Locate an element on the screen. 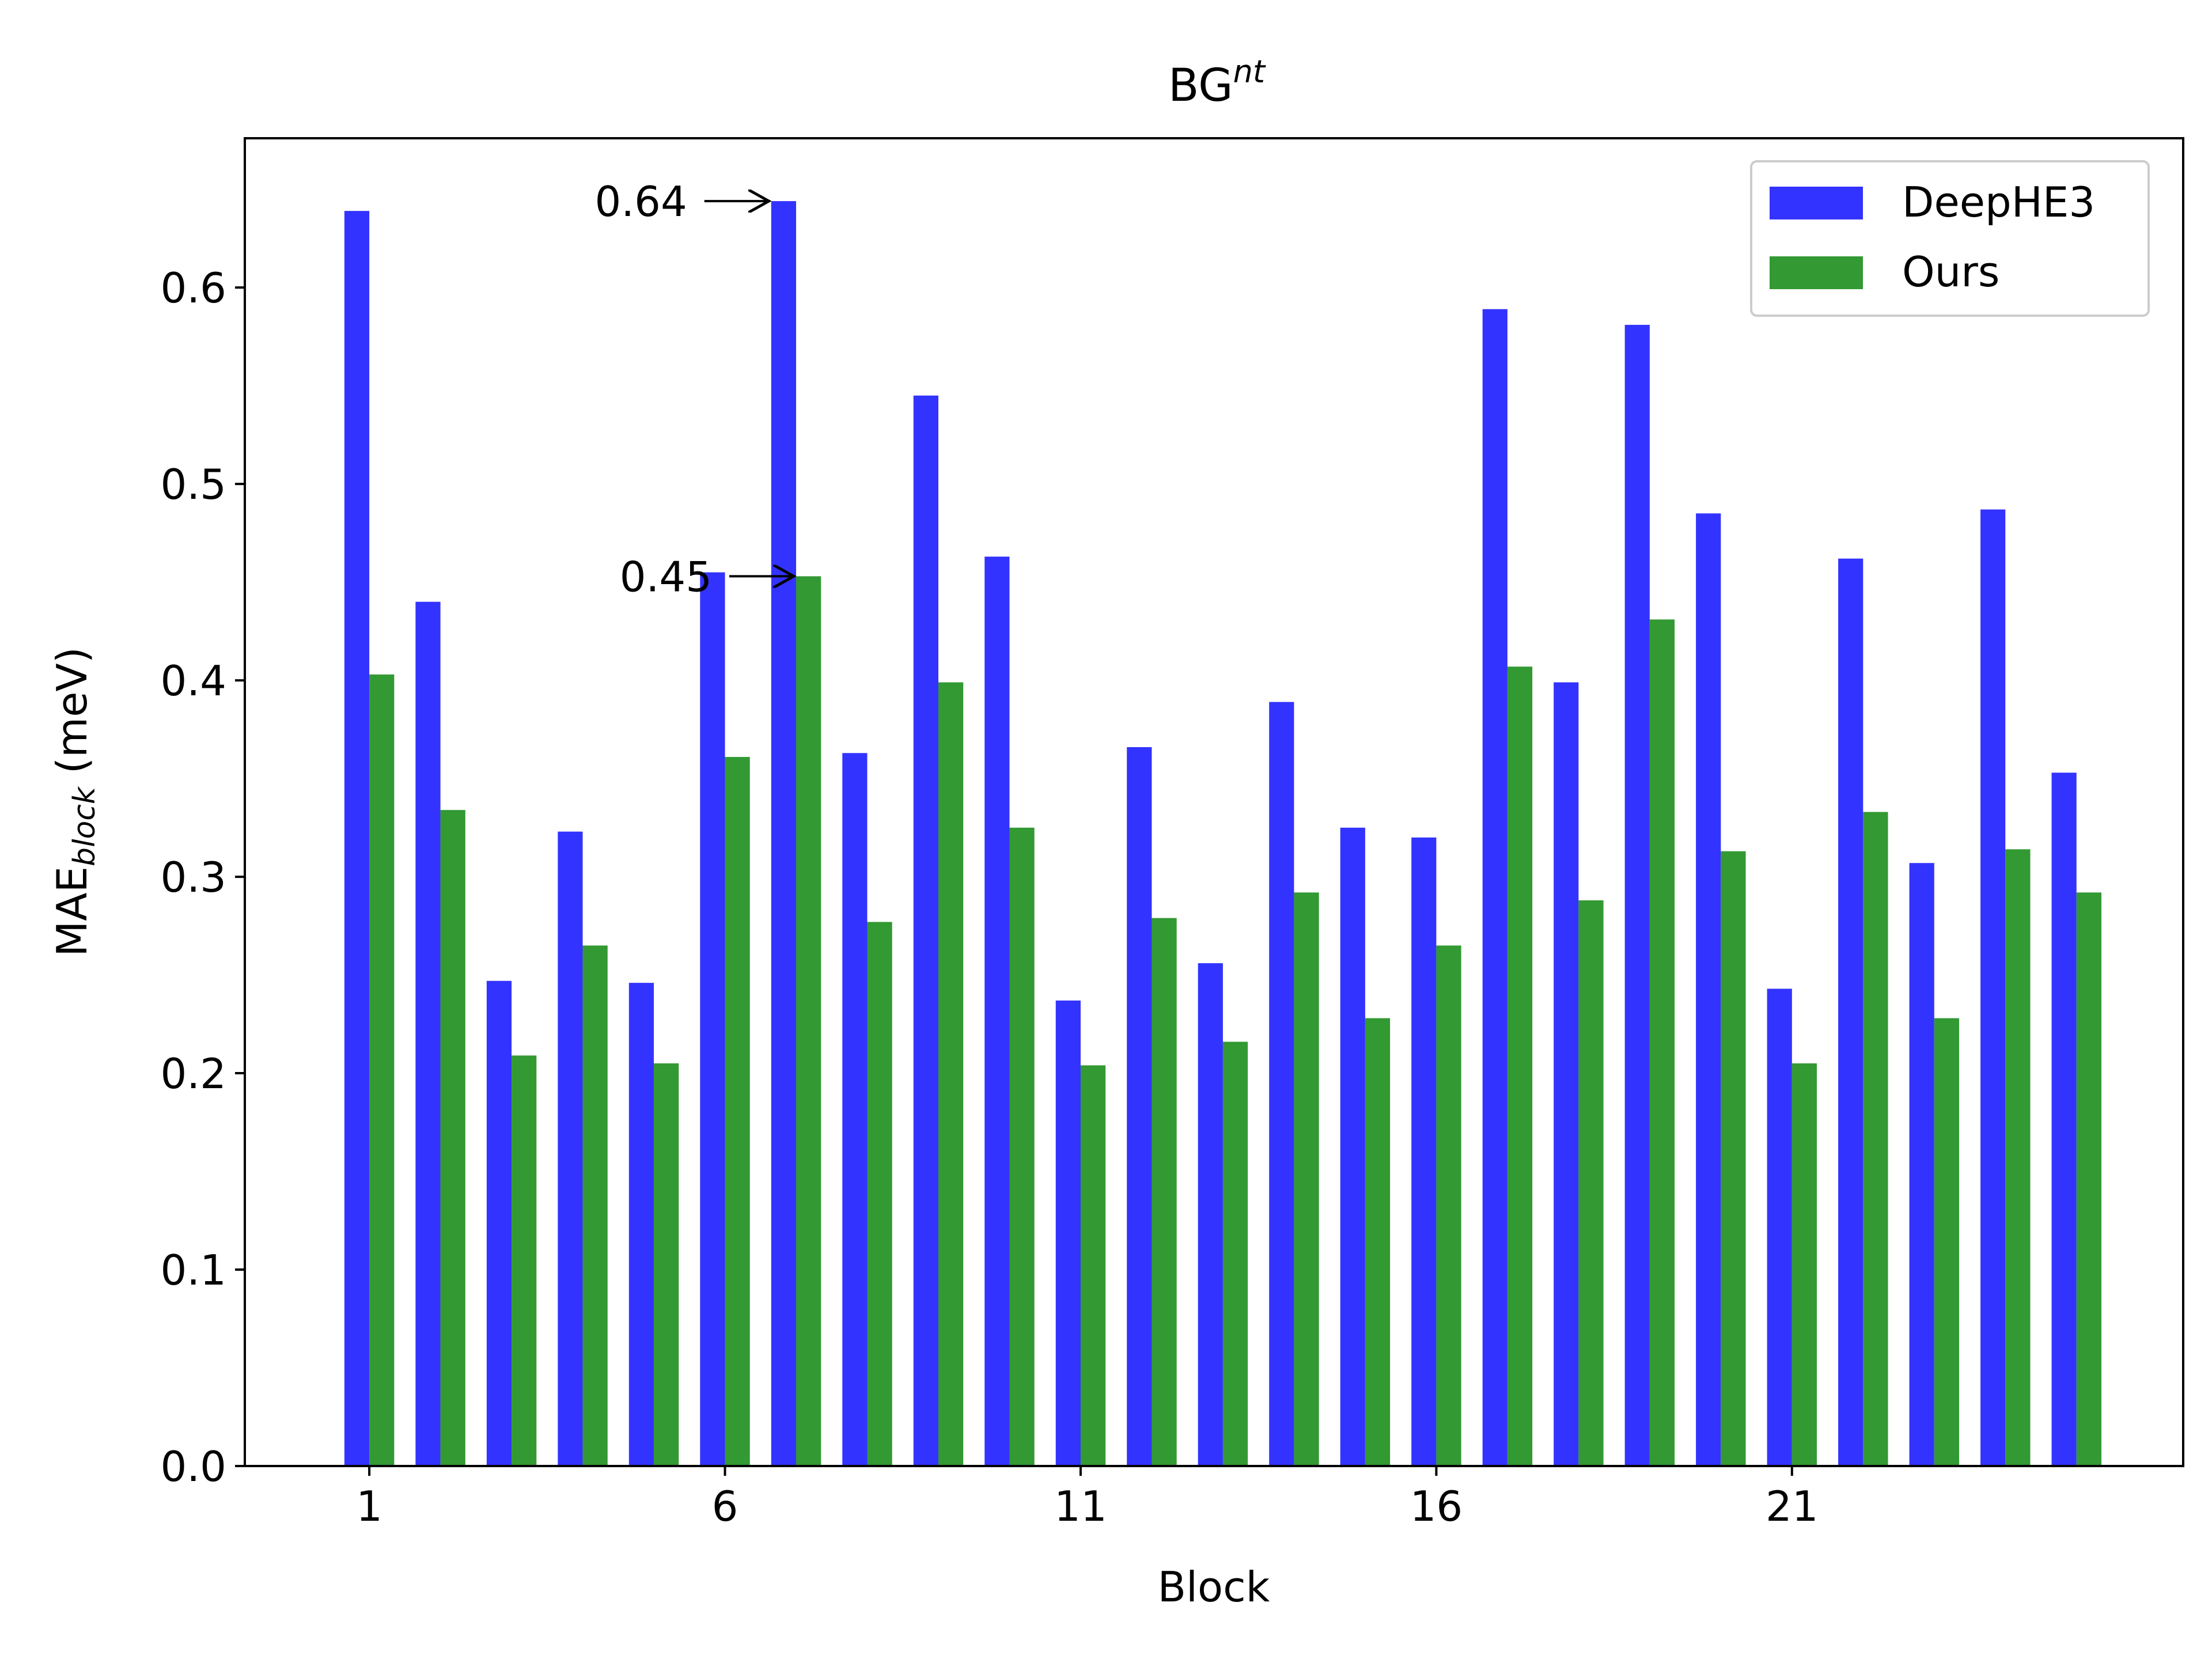 This screenshot has height=1659, width=2212. x-axis: 1 6 11 16 21 is located at coordinates (1087, 1498).